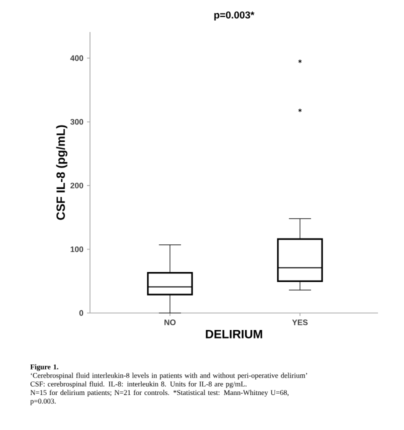 This screenshot has width=404, height=430. What do you see at coordinates (62, 172) in the screenshot?
I see `y-axis-title: CSF IL-8 (pg/mL)` at bounding box center [62, 172].